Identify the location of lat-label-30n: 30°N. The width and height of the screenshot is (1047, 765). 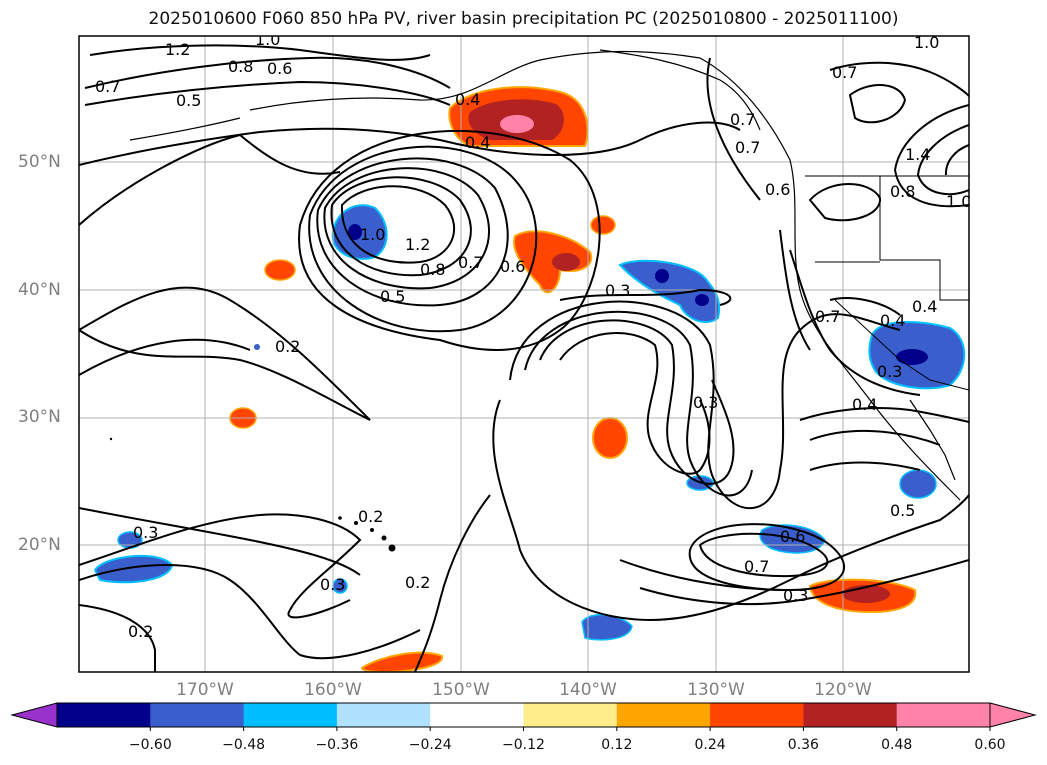
(39, 417).